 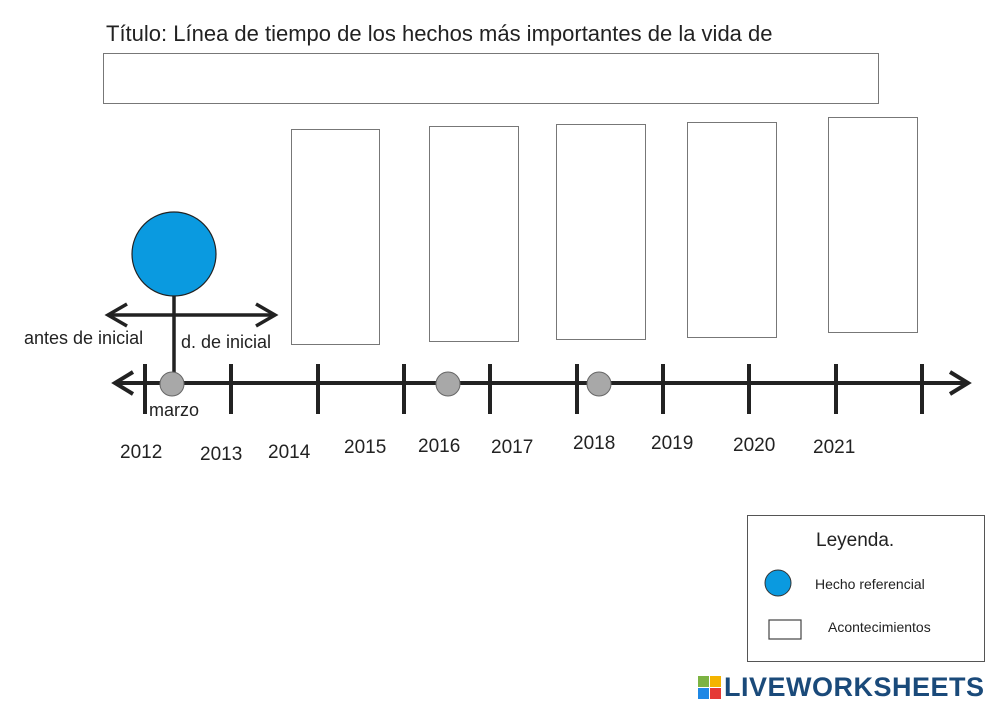 What do you see at coordinates (365, 447) in the screenshot?
I see `year-label: 2015` at bounding box center [365, 447].